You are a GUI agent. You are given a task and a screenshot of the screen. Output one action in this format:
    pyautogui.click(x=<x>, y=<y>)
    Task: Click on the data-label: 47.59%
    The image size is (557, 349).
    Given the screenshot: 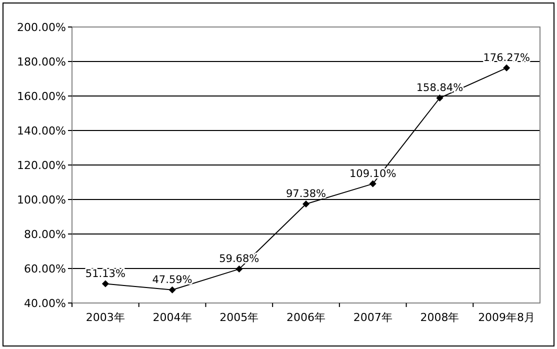 What is the action you would take?
    pyautogui.click(x=172, y=280)
    